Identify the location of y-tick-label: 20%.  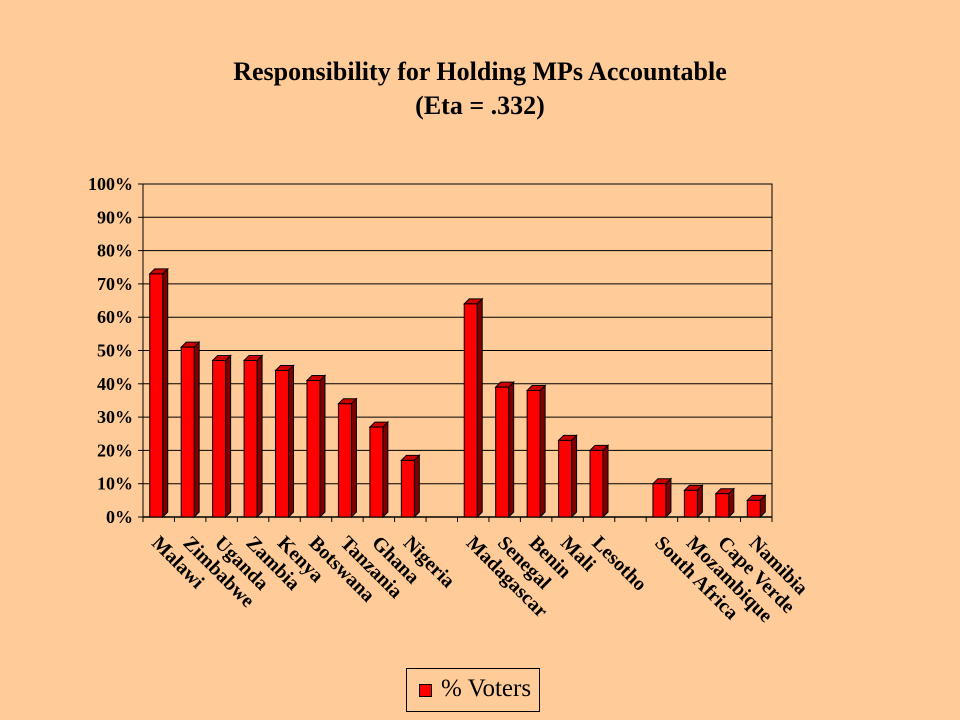
(115, 450).